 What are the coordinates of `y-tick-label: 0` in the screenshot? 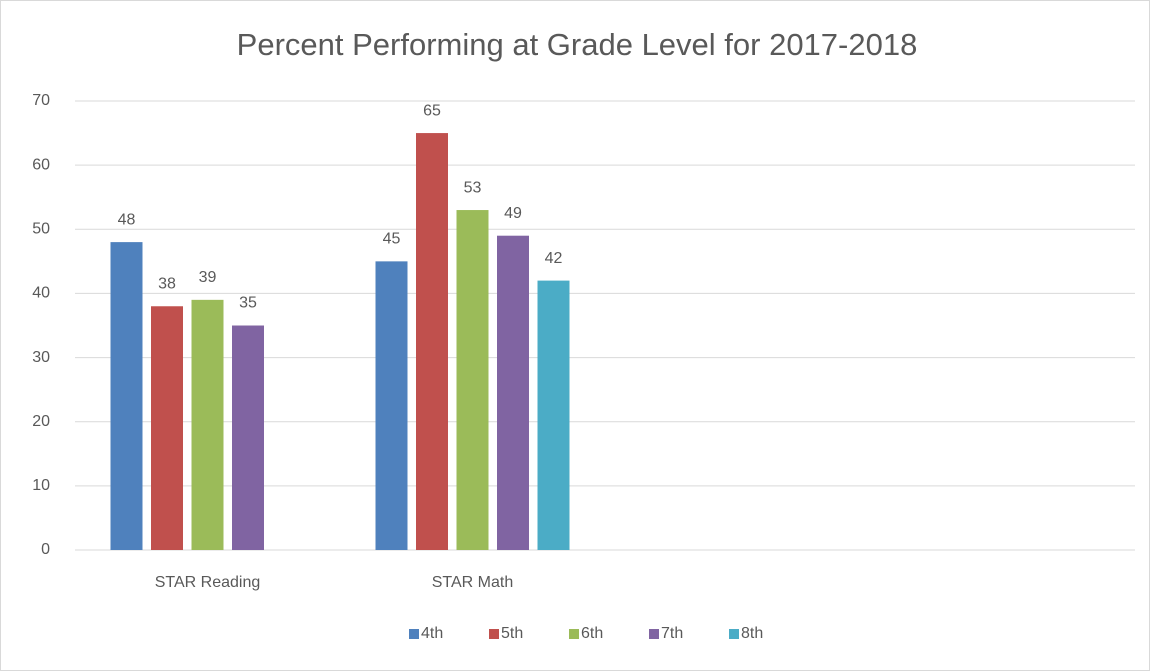 It's located at (45, 549).